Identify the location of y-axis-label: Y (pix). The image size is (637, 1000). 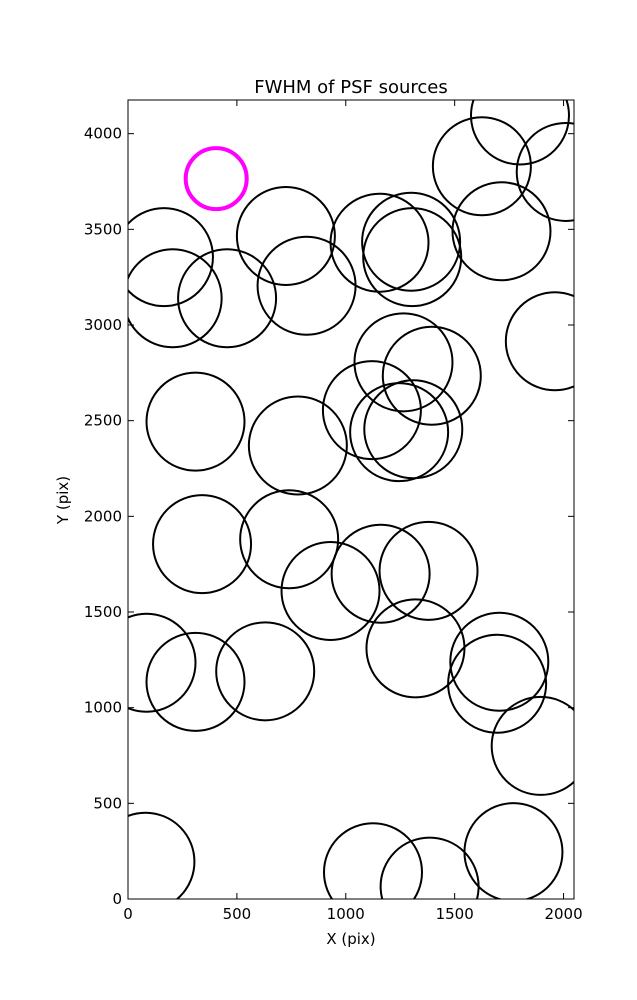
(63, 500).